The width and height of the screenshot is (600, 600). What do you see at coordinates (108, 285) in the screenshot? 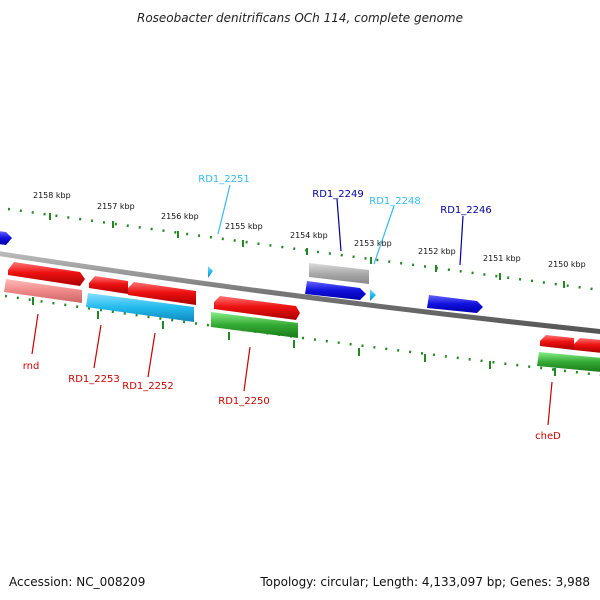
I see `gene-rd1-2253-upper` at bounding box center [108, 285].